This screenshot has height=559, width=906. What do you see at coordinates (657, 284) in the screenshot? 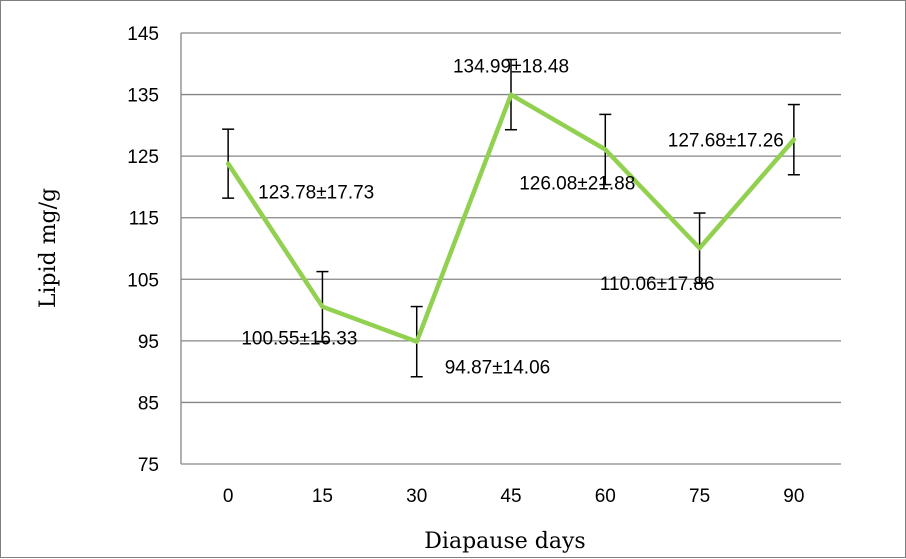
I see `data-label-75: 110.06±17.86` at bounding box center [657, 284].